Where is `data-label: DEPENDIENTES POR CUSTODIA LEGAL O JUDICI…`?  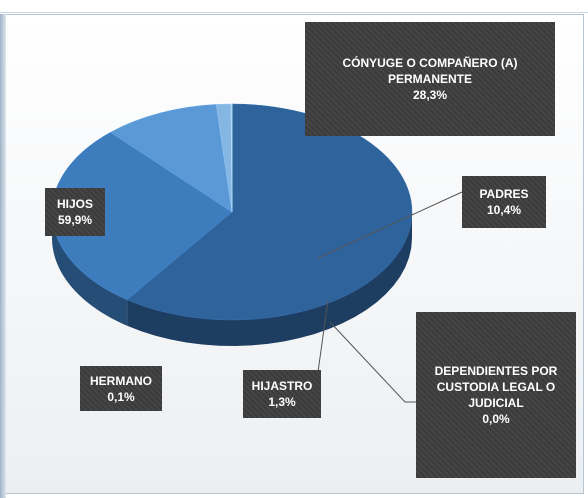 data-label: DEPENDIENTES POR CUSTODIA LEGAL O JUDICI… is located at coordinates (496, 395).